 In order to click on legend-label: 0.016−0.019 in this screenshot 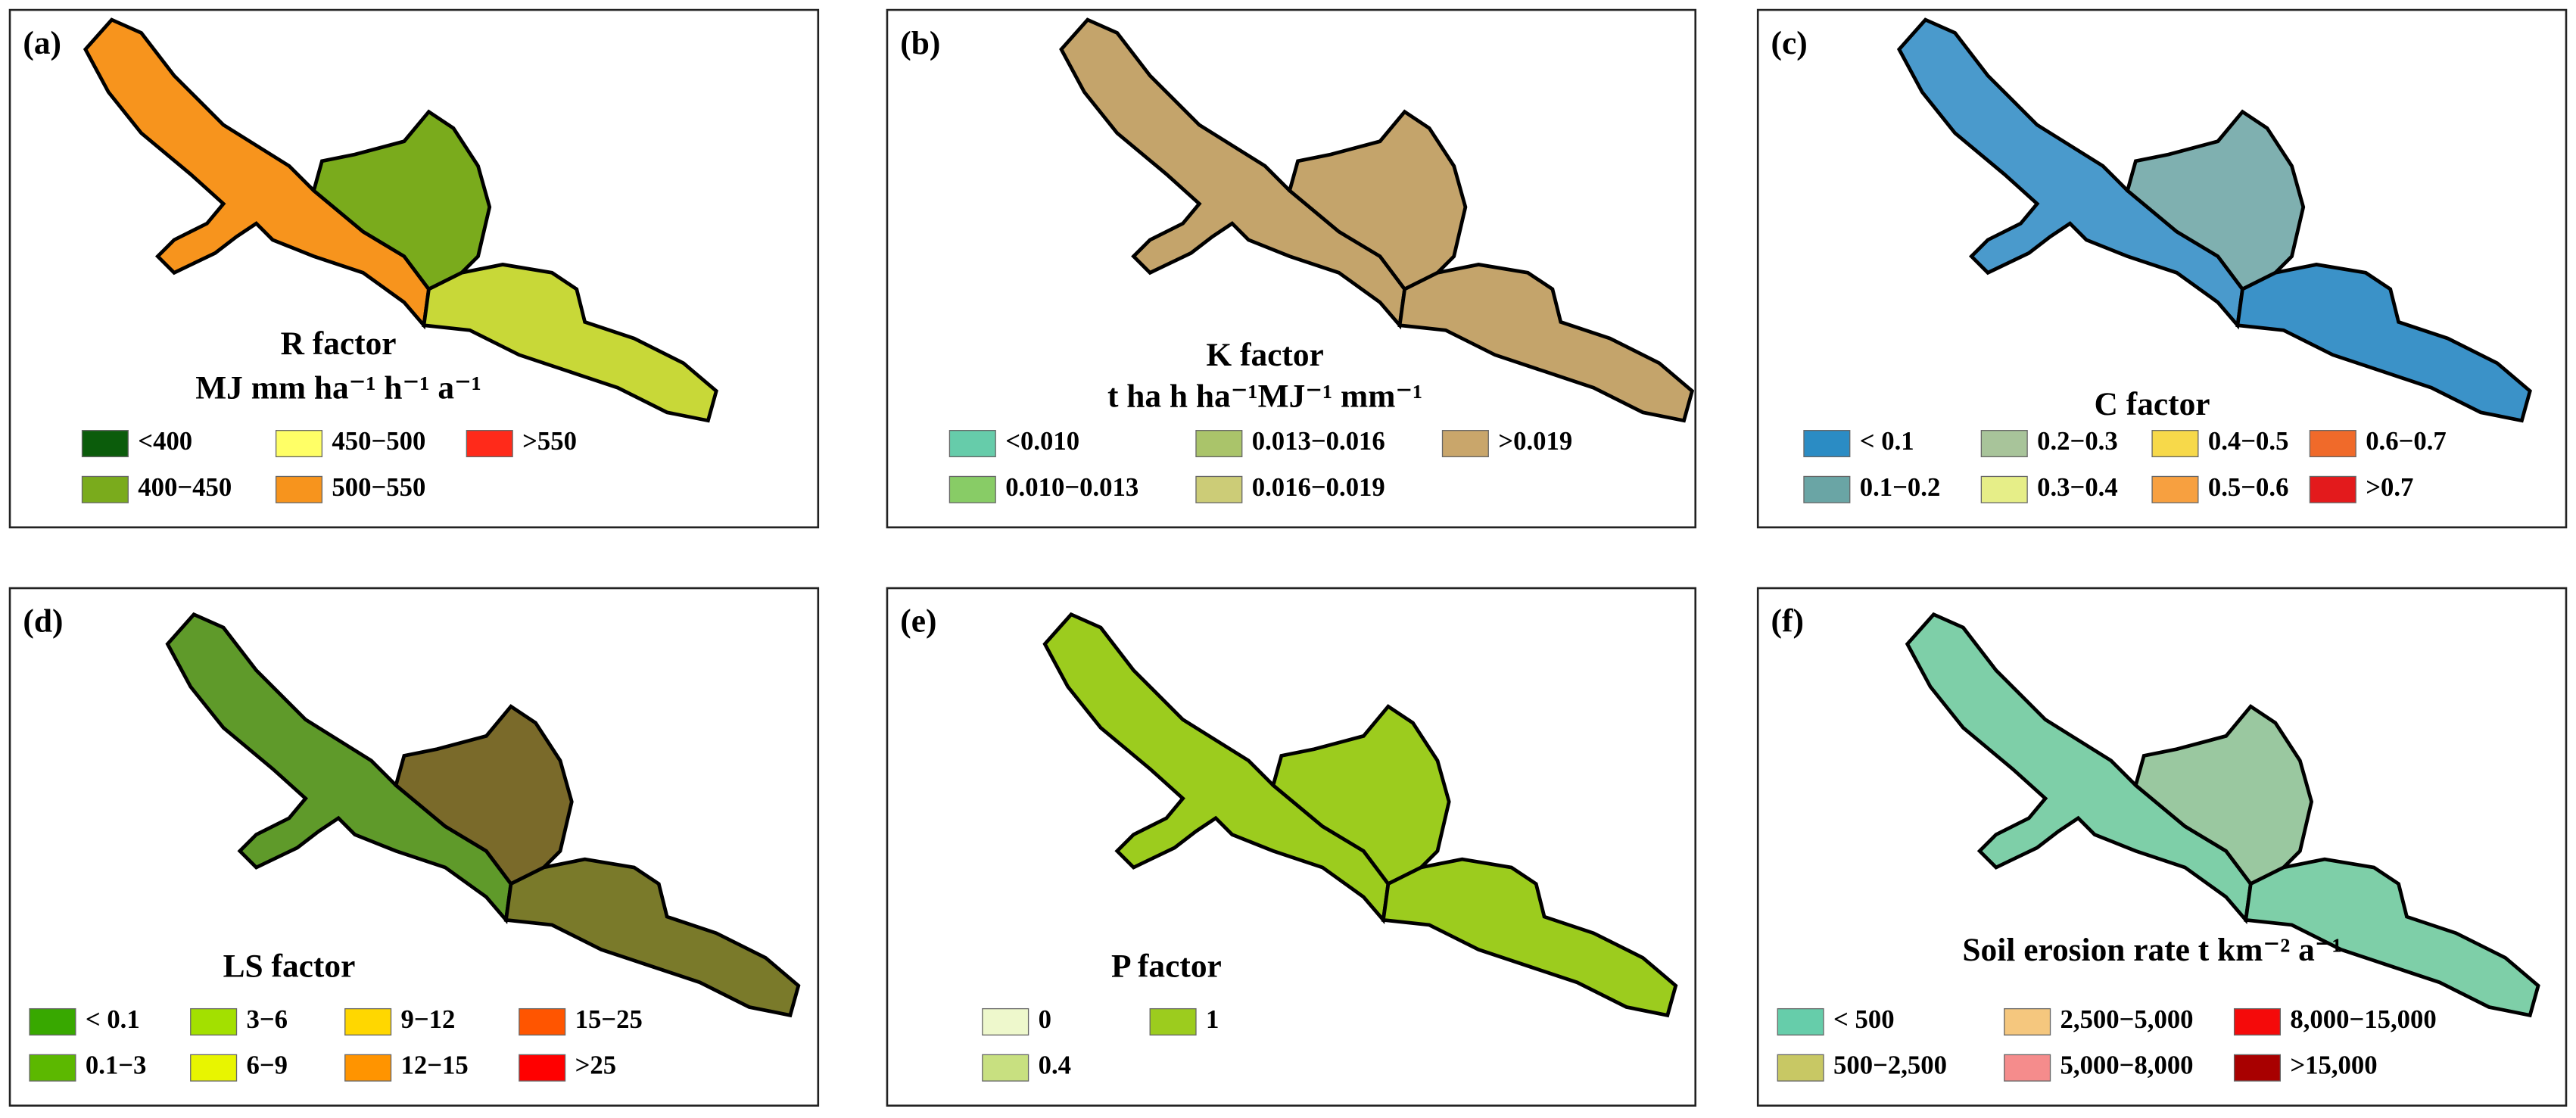, I will do `click(1318, 487)`.